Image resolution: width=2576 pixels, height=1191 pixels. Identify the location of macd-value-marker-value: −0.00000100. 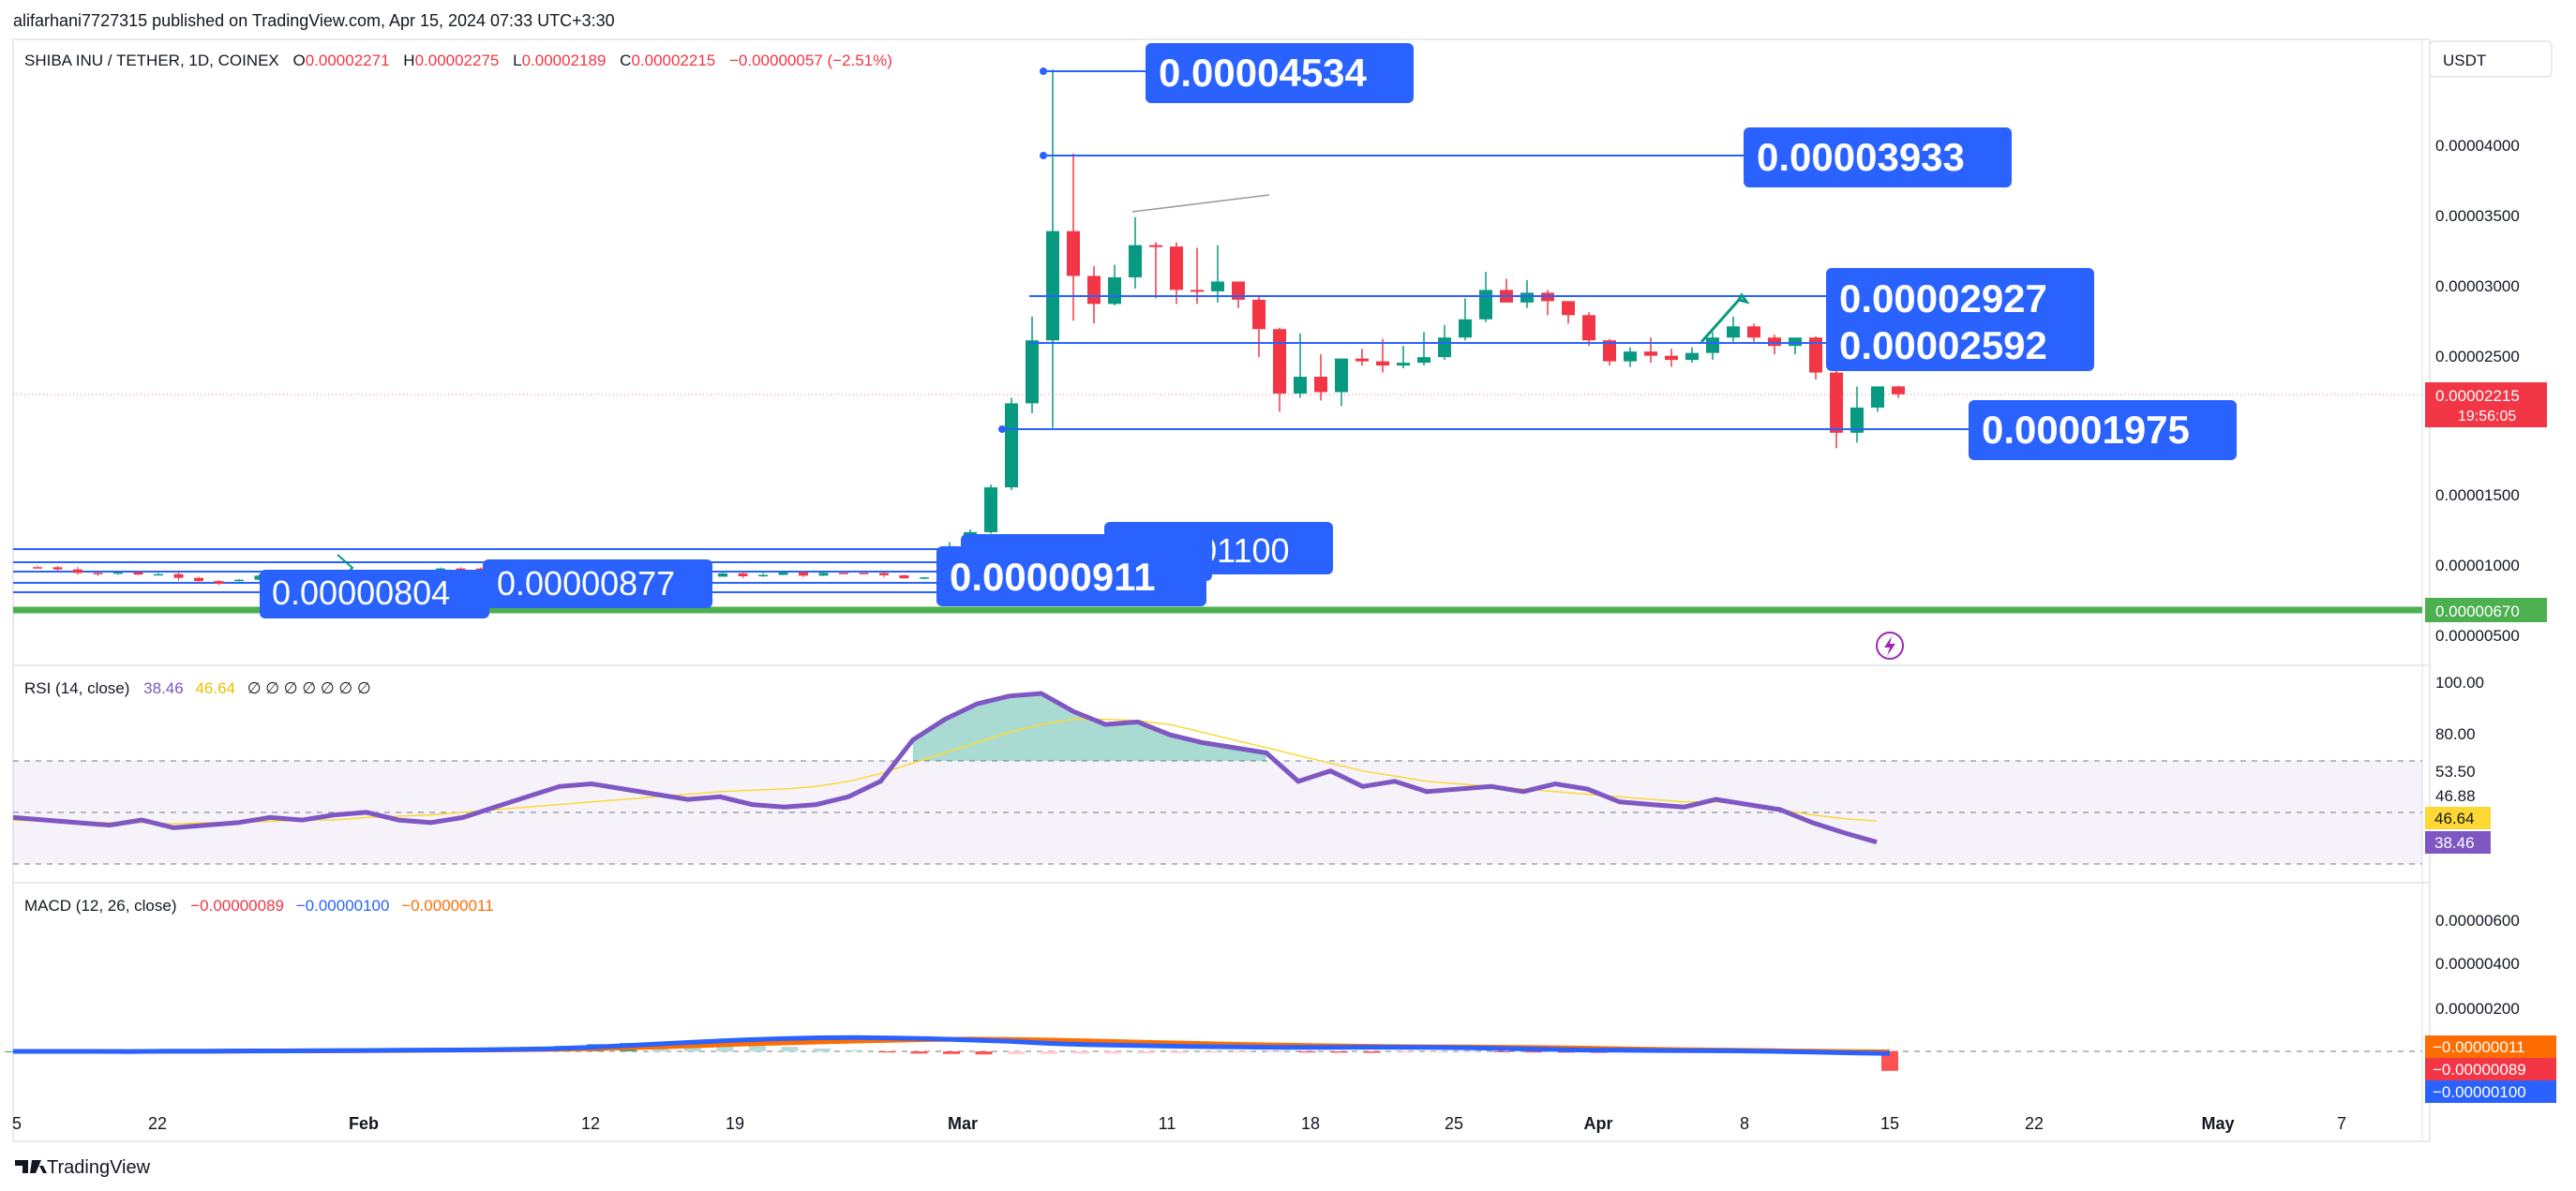
(2480, 1092).